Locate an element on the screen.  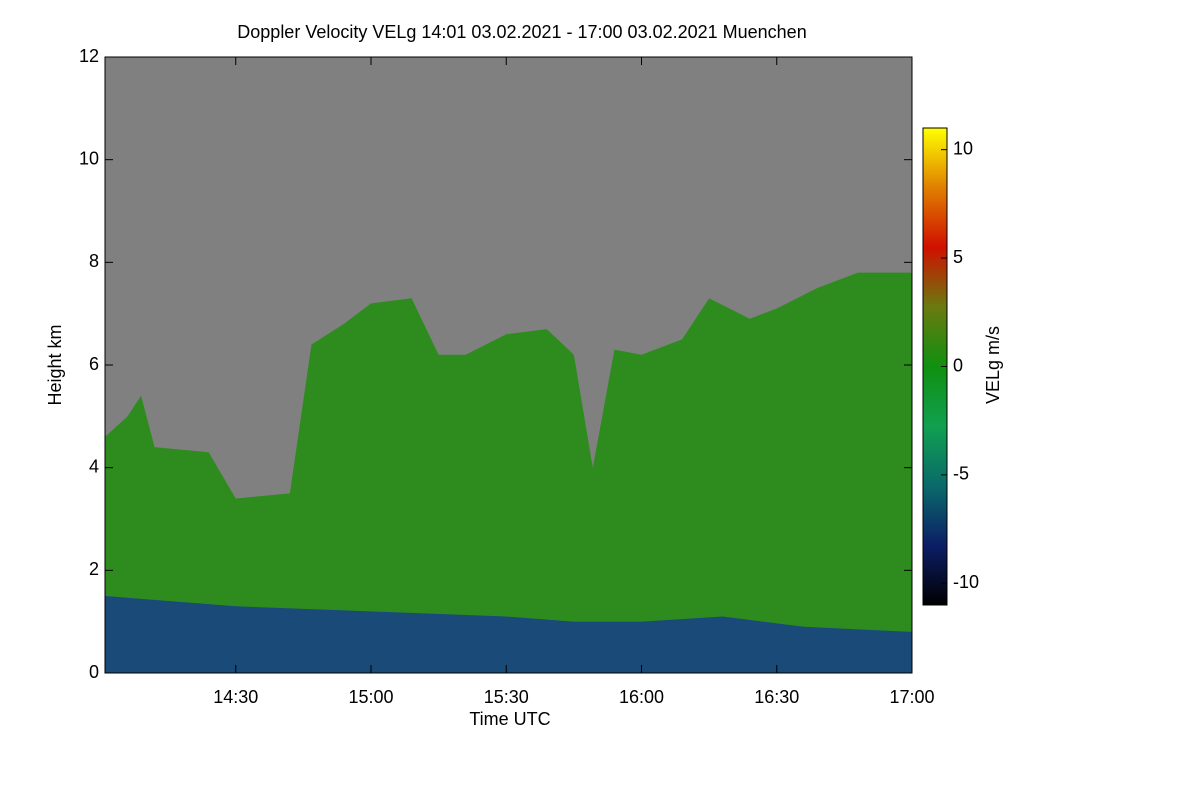
x-tick-label: 16:00 is located at coordinates (641, 697).